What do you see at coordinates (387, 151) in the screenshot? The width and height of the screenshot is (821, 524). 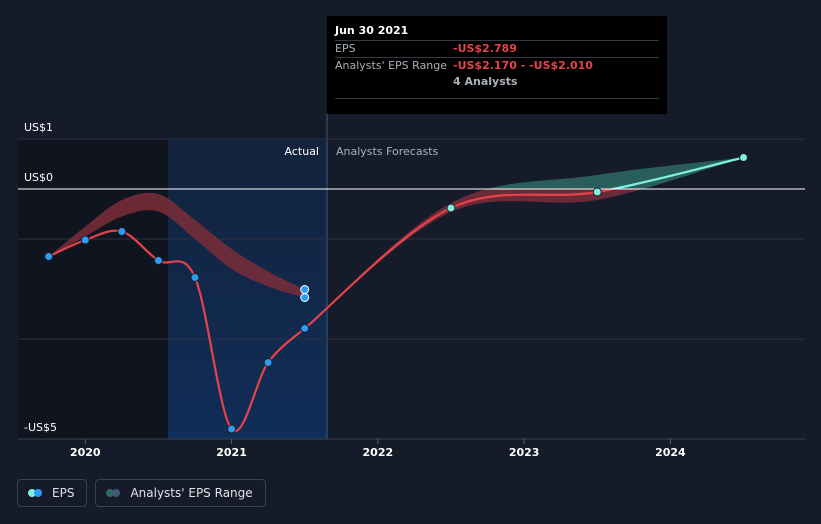 I see `forecast-label: Analysts Forecasts` at bounding box center [387, 151].